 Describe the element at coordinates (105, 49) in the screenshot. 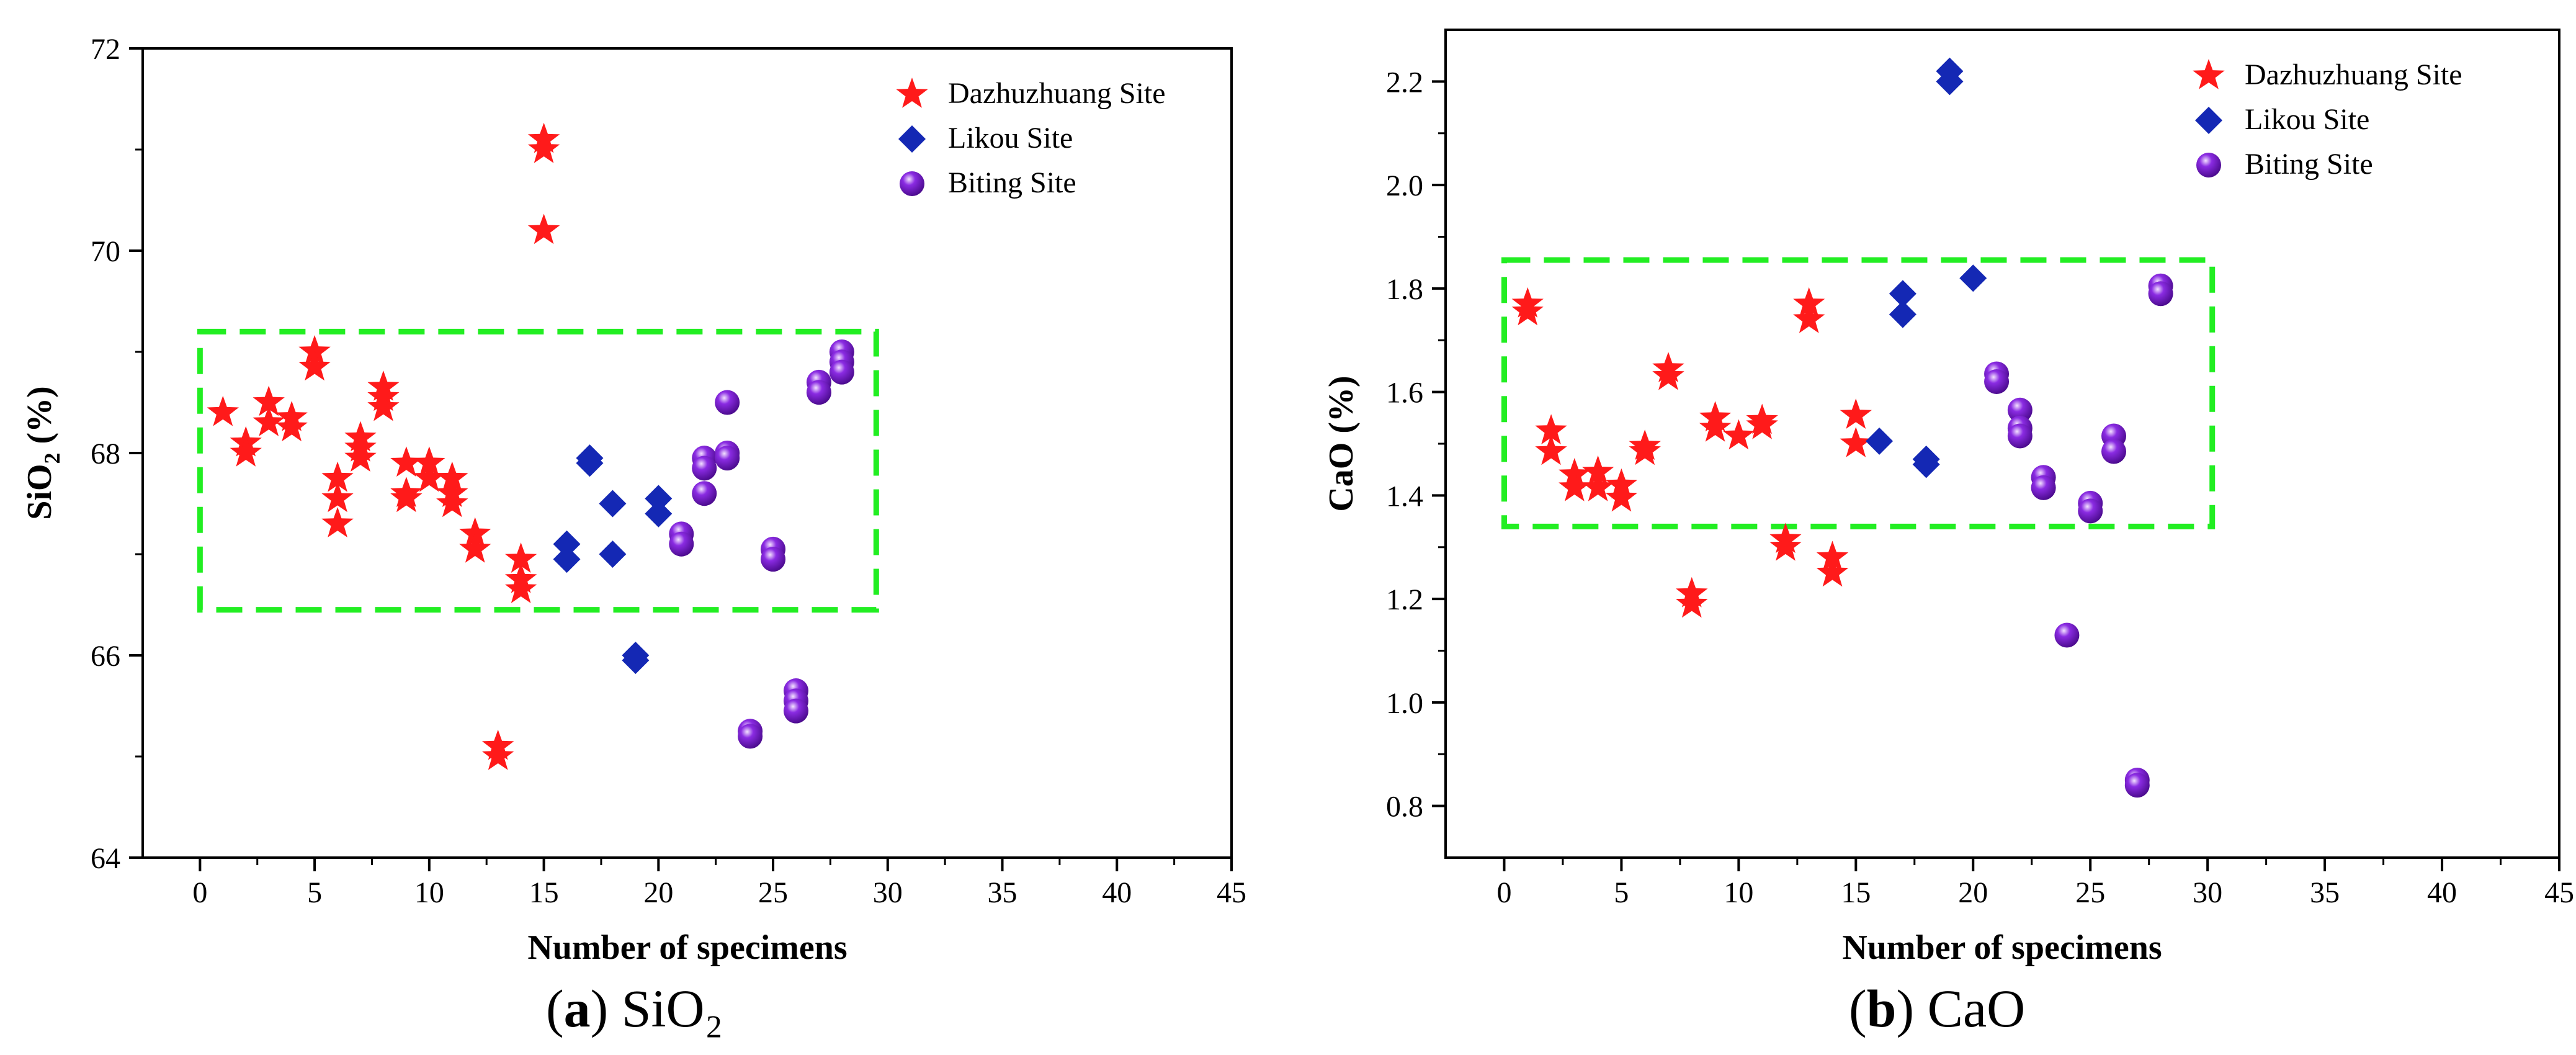

I see `y-tick-label: 72` at that location.